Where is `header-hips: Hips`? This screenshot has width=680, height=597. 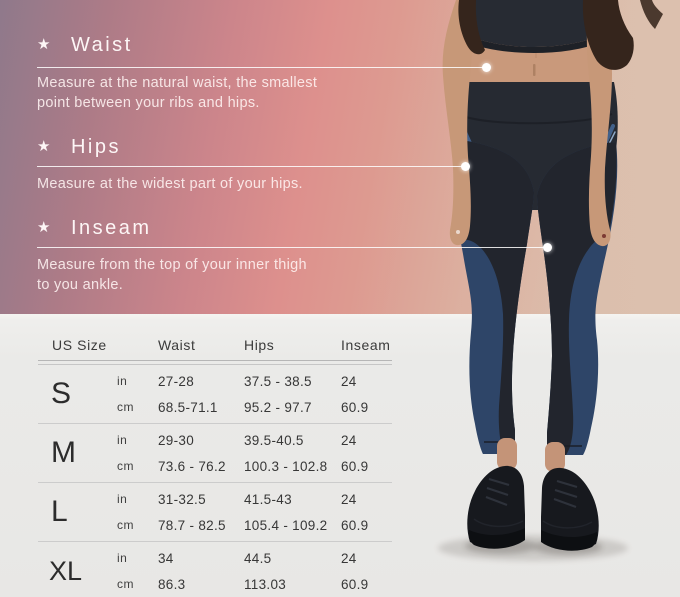 header-hips: Hips is located at coordinates (259, 345).